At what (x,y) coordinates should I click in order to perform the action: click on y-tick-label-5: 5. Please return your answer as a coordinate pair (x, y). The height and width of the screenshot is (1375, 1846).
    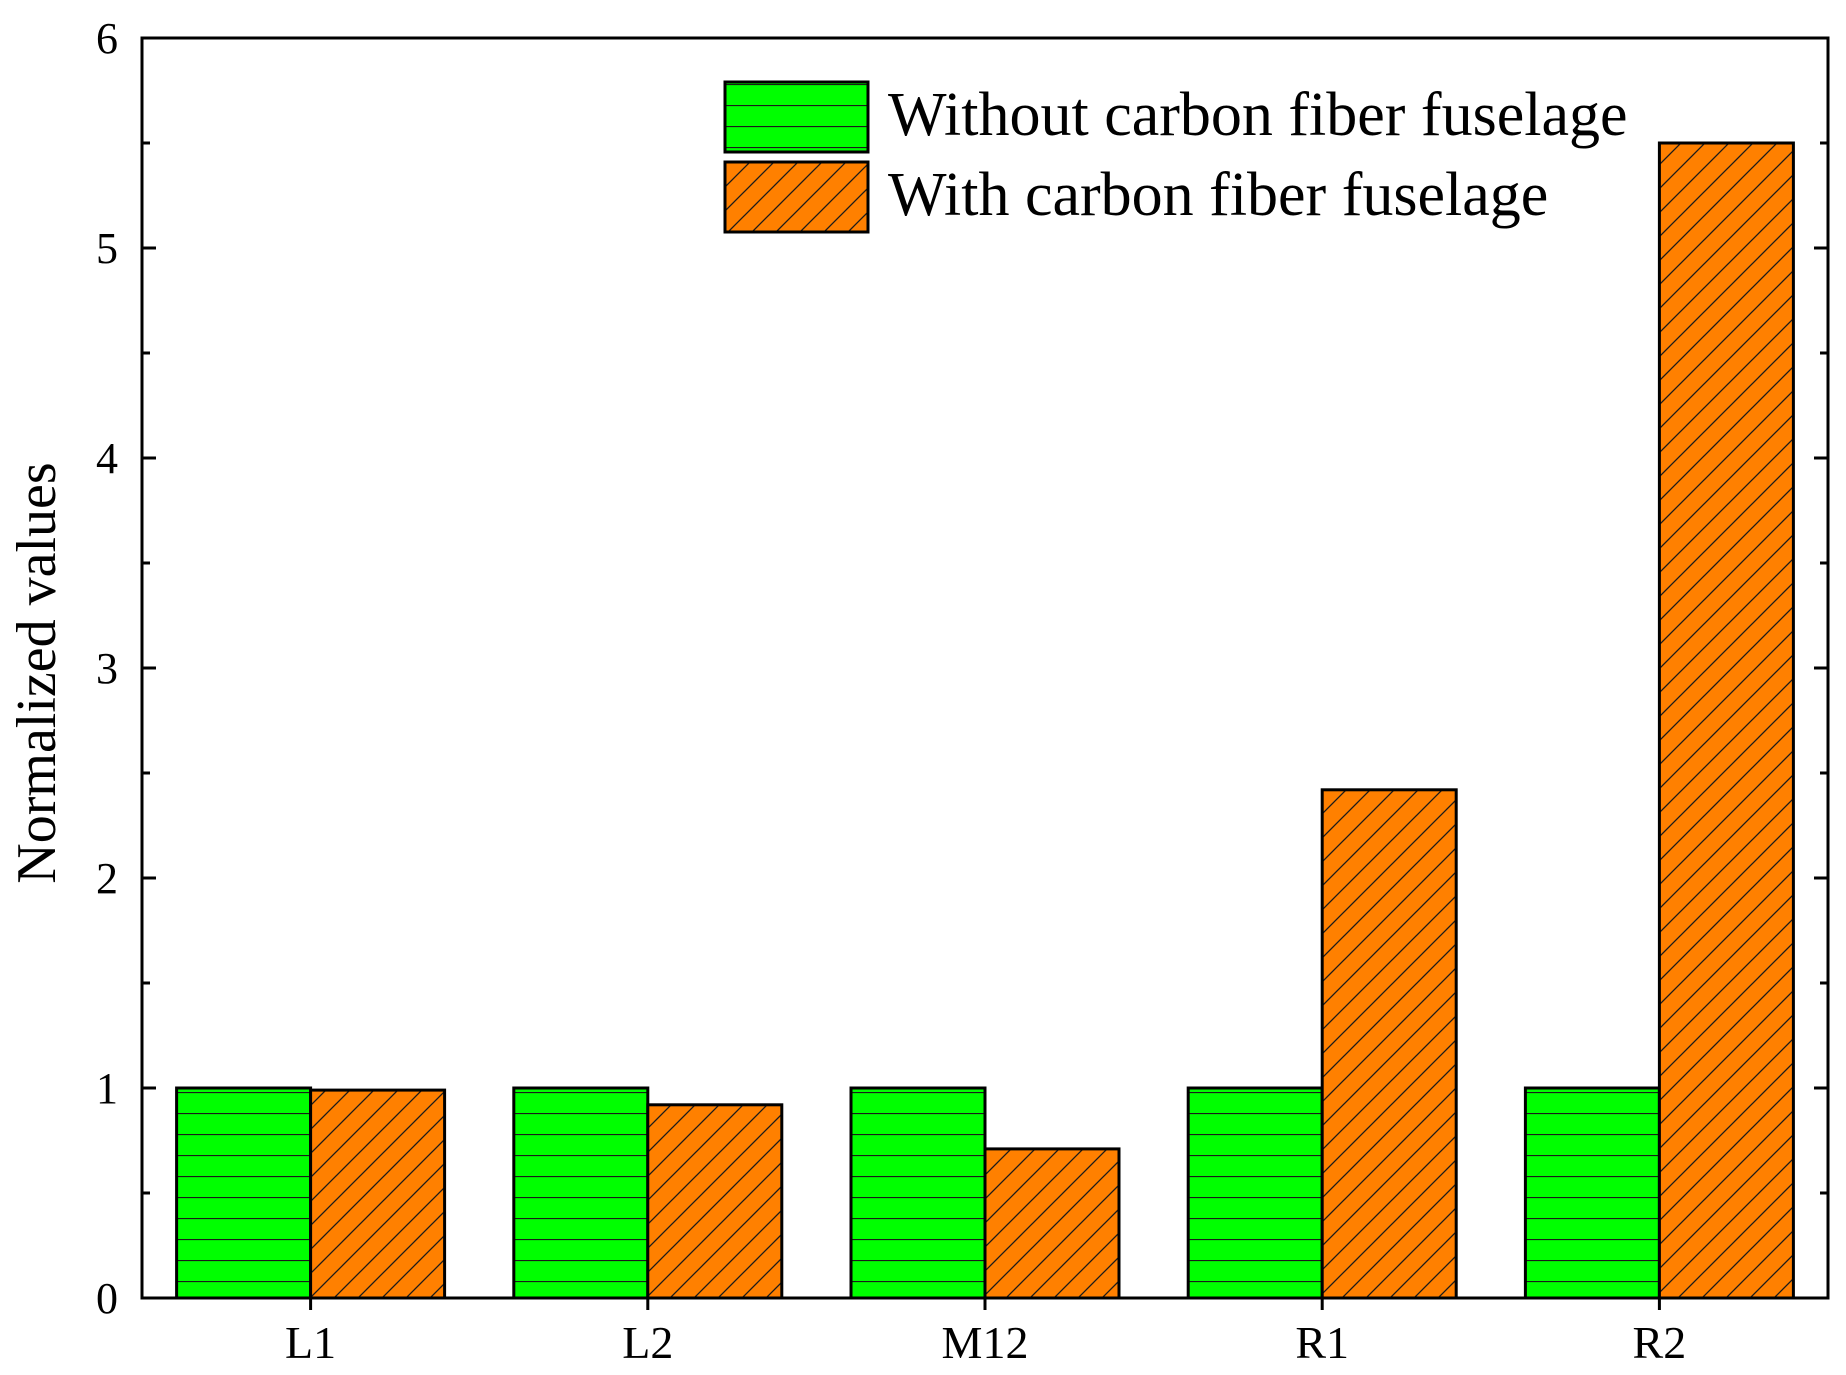
    Looking at the image, I should click on (107, 248).